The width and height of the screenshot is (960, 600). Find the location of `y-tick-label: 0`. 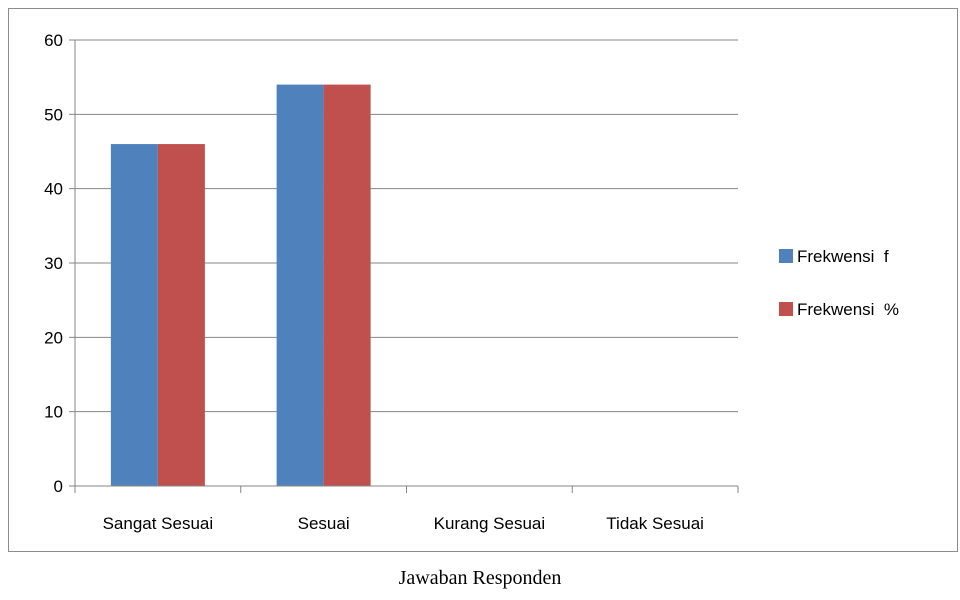

y-tick-label: 0 is located at coordinates (58, 486).